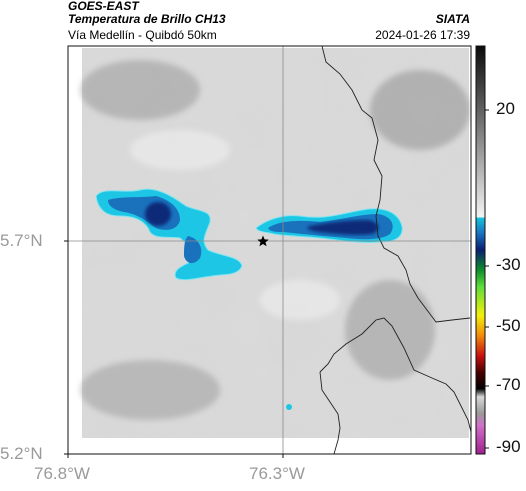  What do you see at coordinates (480, 250) in the screenshot?
I see `colorbar` at bounding box center [480, 250].